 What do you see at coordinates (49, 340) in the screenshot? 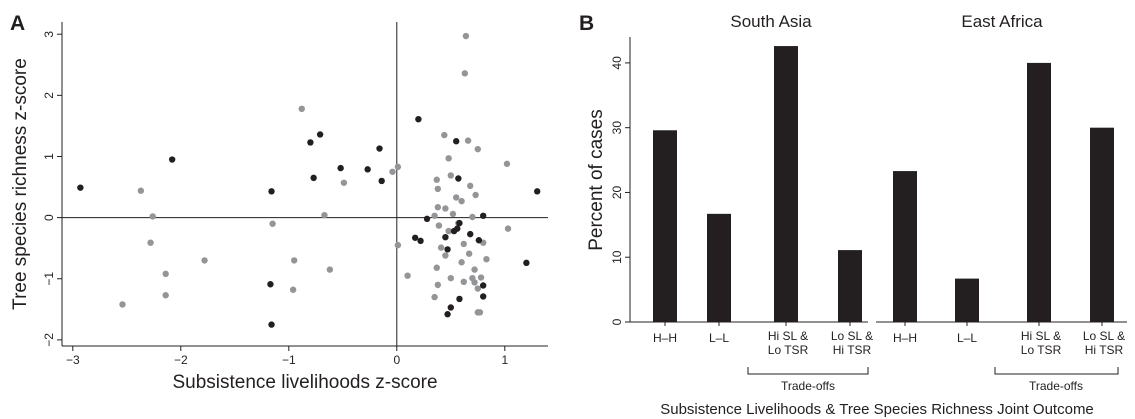
I see `y-tick-label: −2` at bounding box center [49, 340].